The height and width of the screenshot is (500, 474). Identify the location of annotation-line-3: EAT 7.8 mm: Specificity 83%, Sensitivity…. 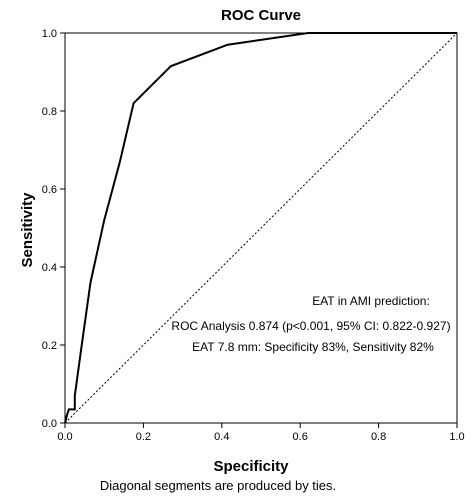
(313, 347).